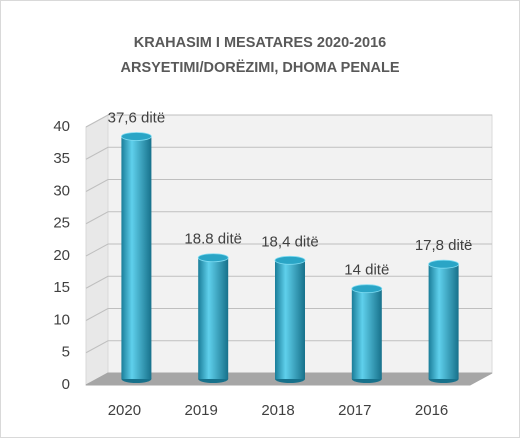 Image resolution: width=520 pixels, height=443 pixels. Describe the element at coordinates (66, 352) in the screenshot. I see `y-tick-label: 5` at that location.